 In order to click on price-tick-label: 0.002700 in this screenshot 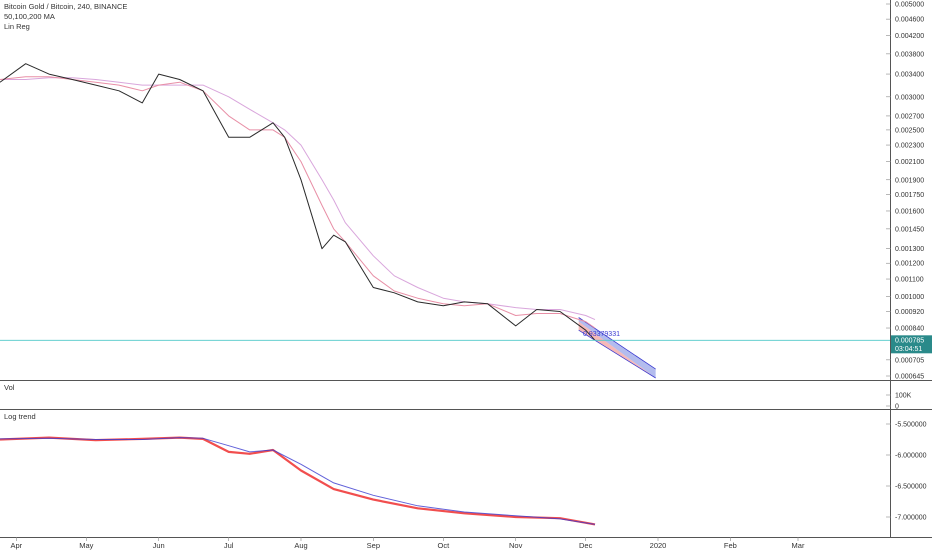, I will do `click(909, 116)`.